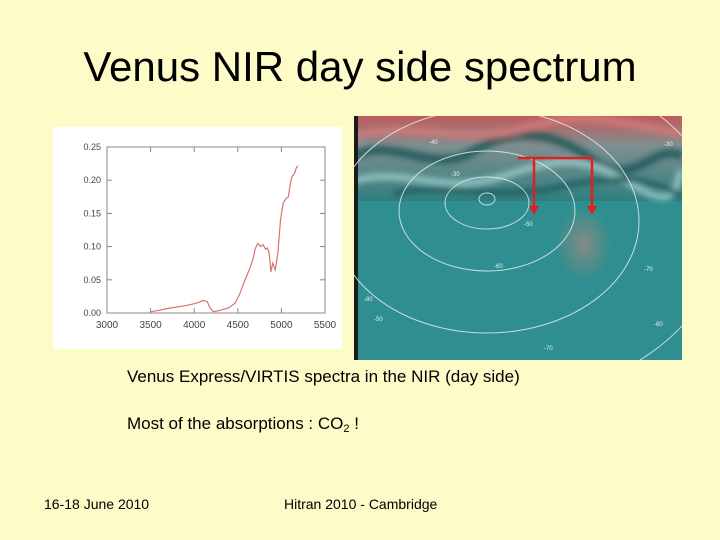 This screenshot has height=540, width=720. What do you see at coordinates (356, 238) in the screenshot?
I see `map-left-edge` at bounding box center [356, 238].